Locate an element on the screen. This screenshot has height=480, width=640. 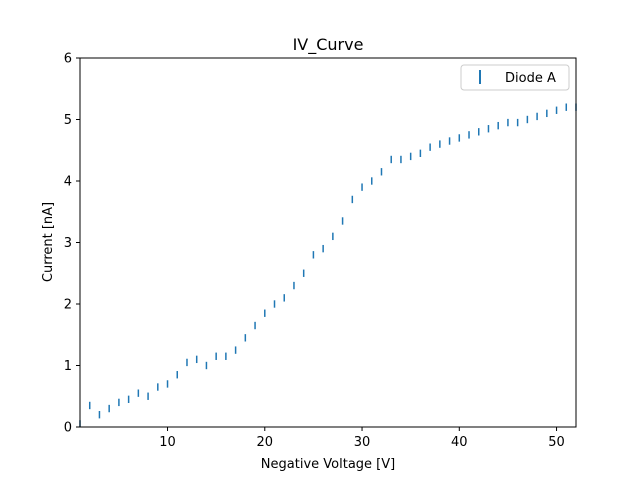
y-tick-label: 3 is located at coordinates (68, 243).